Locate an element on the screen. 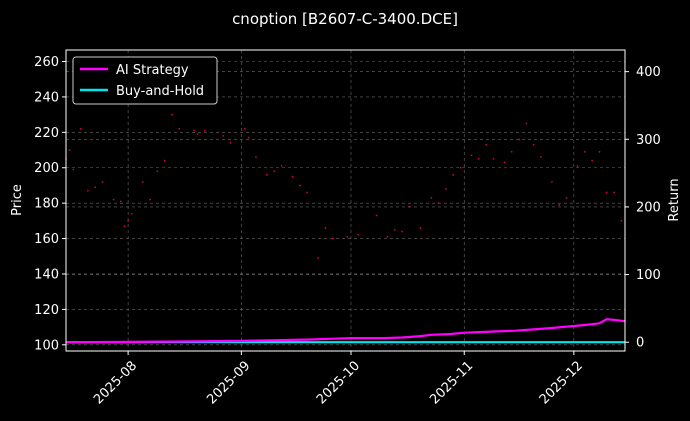 The width and height of the screenshot is (690, 421). y-left-tick-label: 220 is located at coordinates (46, 133).